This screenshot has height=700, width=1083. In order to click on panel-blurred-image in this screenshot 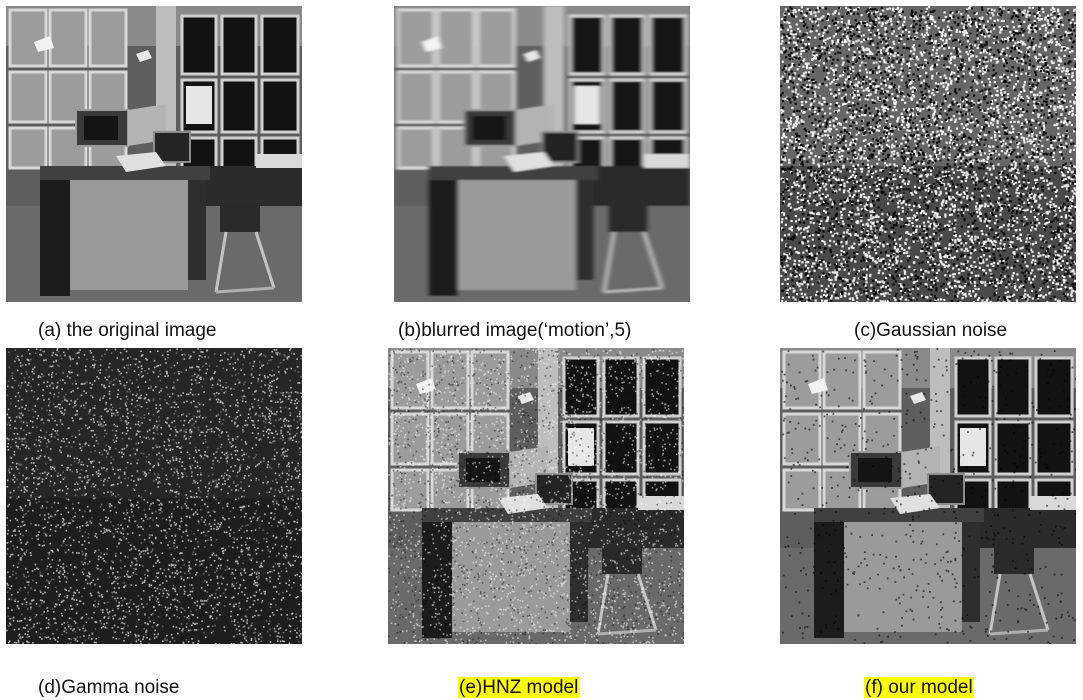, I will do `click(542, 154)`.